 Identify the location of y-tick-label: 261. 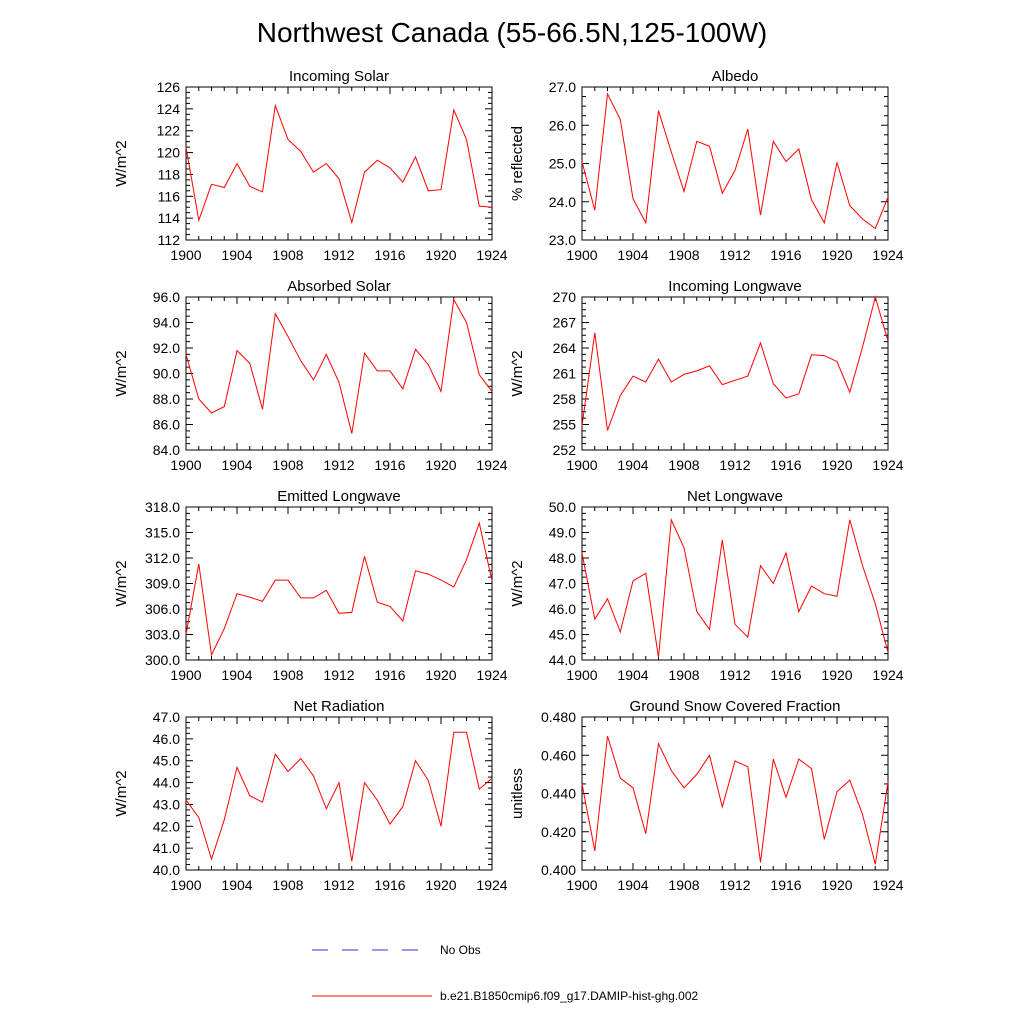
(565, 374).